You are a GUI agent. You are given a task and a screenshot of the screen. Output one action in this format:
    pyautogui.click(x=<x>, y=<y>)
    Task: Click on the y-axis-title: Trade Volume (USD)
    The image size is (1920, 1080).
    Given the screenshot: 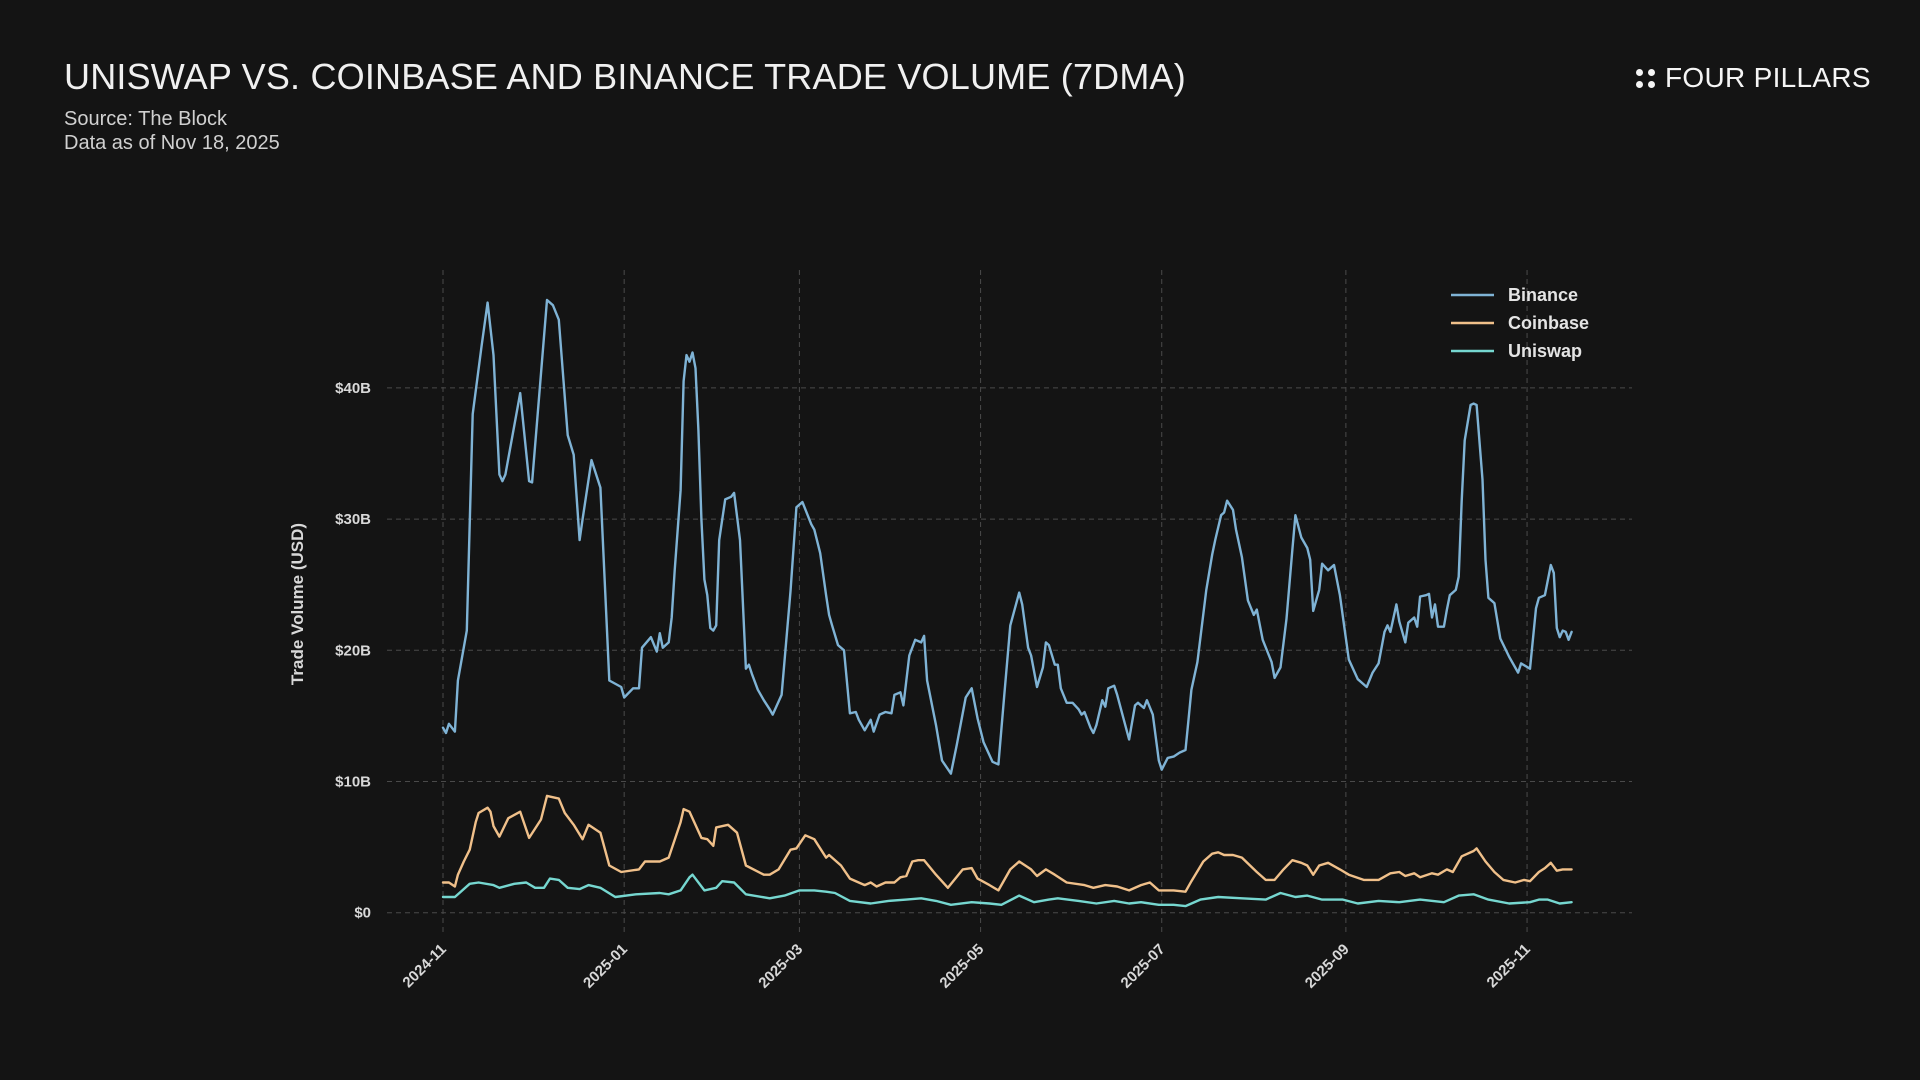 What is the action you would take?
    pyautogui.click(x=297, y=604)
    